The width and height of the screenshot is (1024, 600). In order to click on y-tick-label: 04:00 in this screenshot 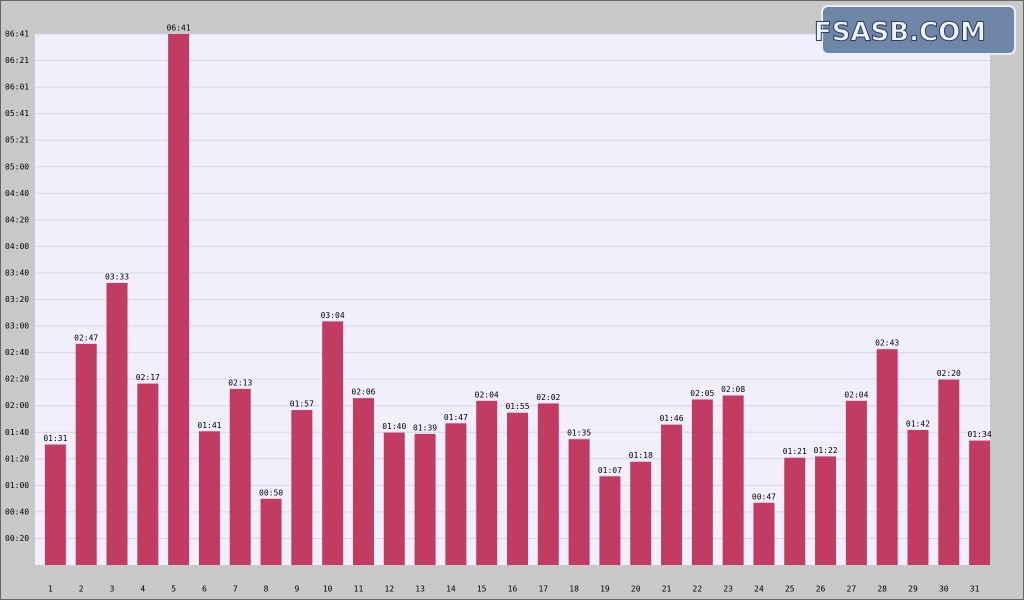, I will do `click(17, 246)`.